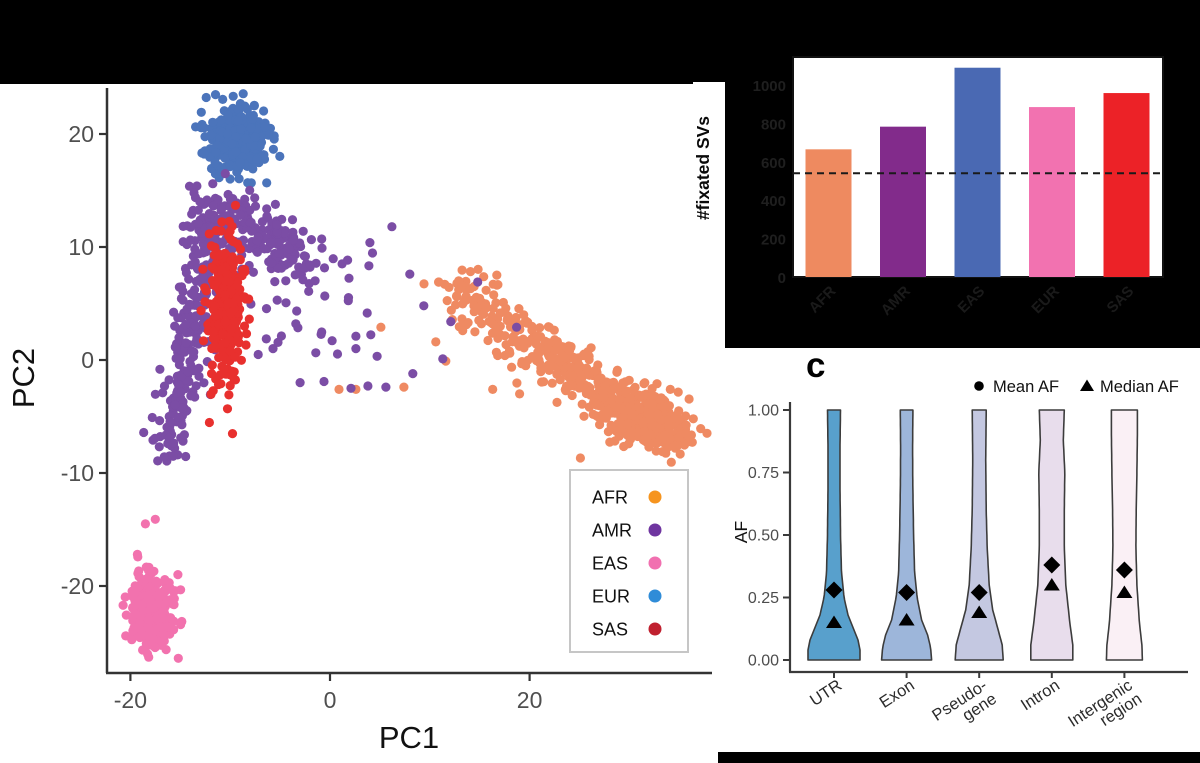  I want to click on violin-ylabel: AF, so click(741, 532).